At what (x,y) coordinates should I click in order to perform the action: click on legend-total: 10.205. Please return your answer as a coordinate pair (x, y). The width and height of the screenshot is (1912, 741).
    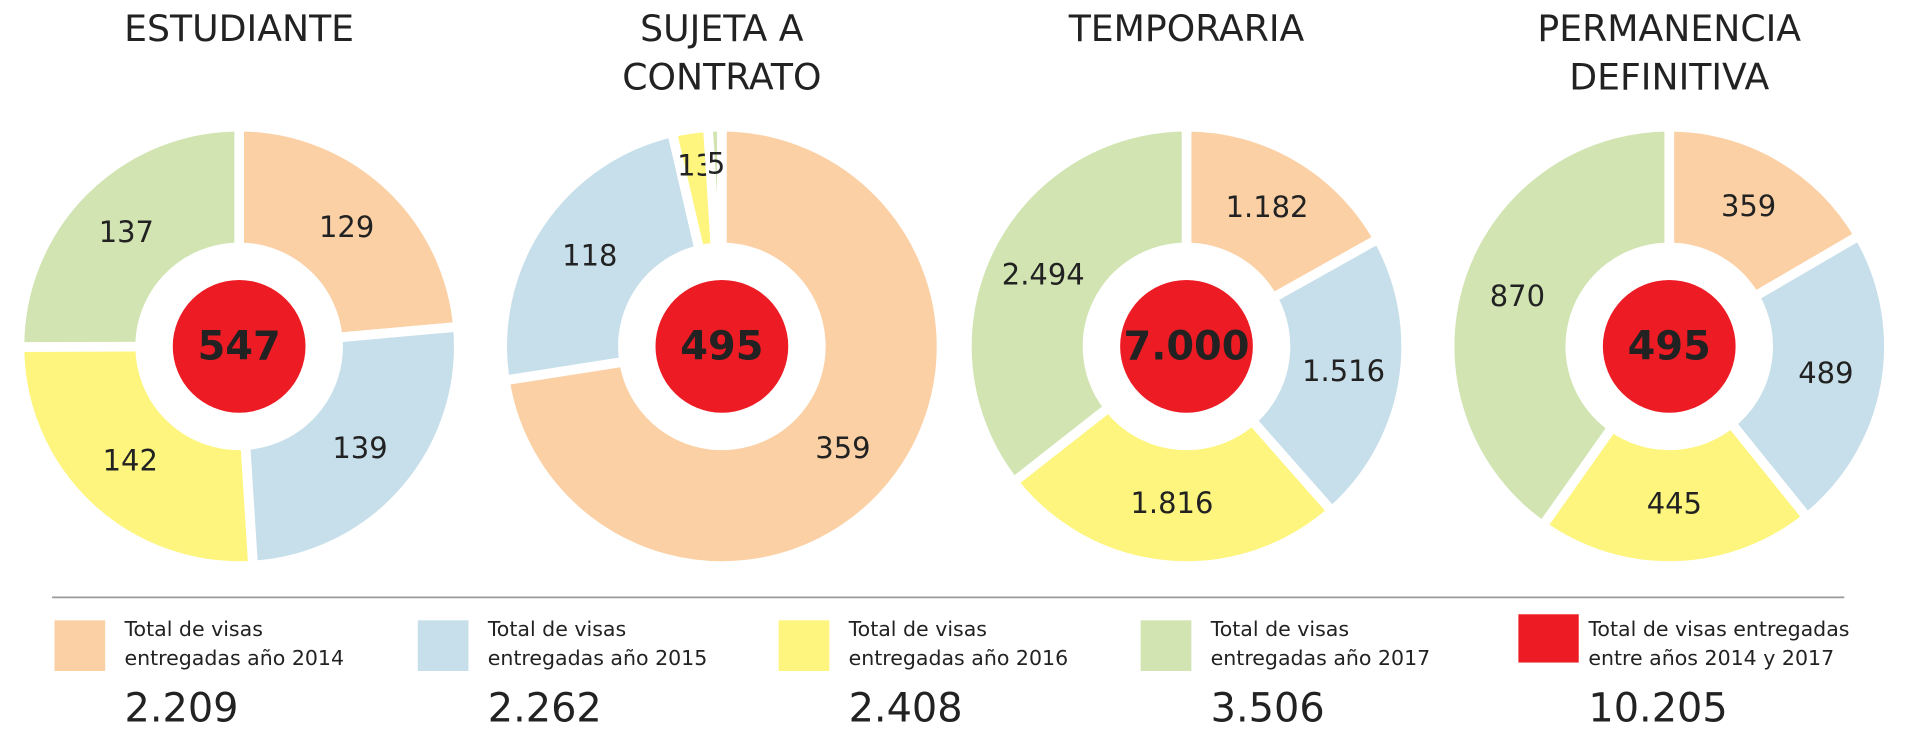
    Looking at the image, I should click on (1658, 708).